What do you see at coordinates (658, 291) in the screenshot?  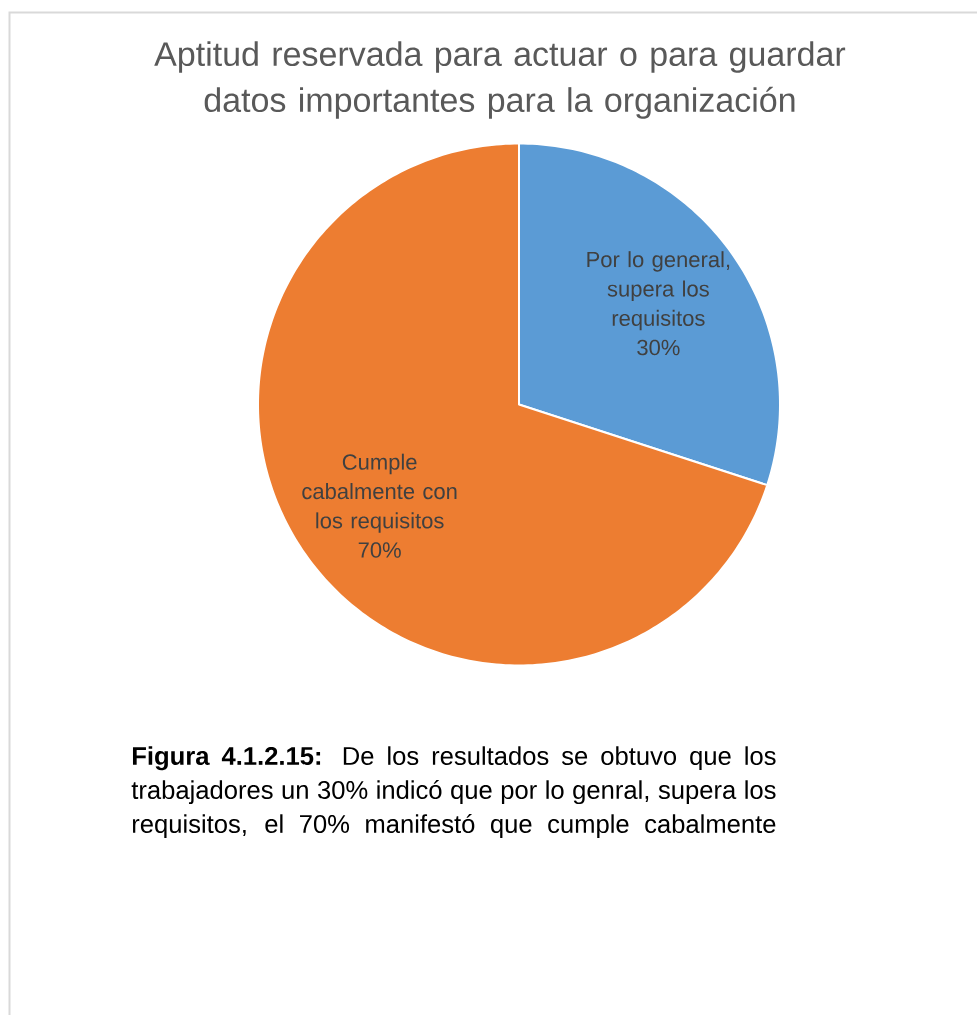 I see `slice-label: Por lo general, supera los requisitos` at bounding box center [658, 291].